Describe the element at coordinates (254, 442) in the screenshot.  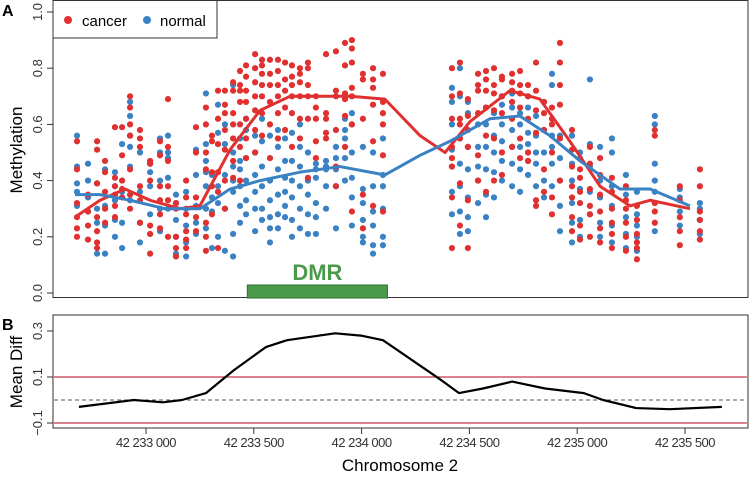
I see `x-tick-label: 42 233 500` at that location.